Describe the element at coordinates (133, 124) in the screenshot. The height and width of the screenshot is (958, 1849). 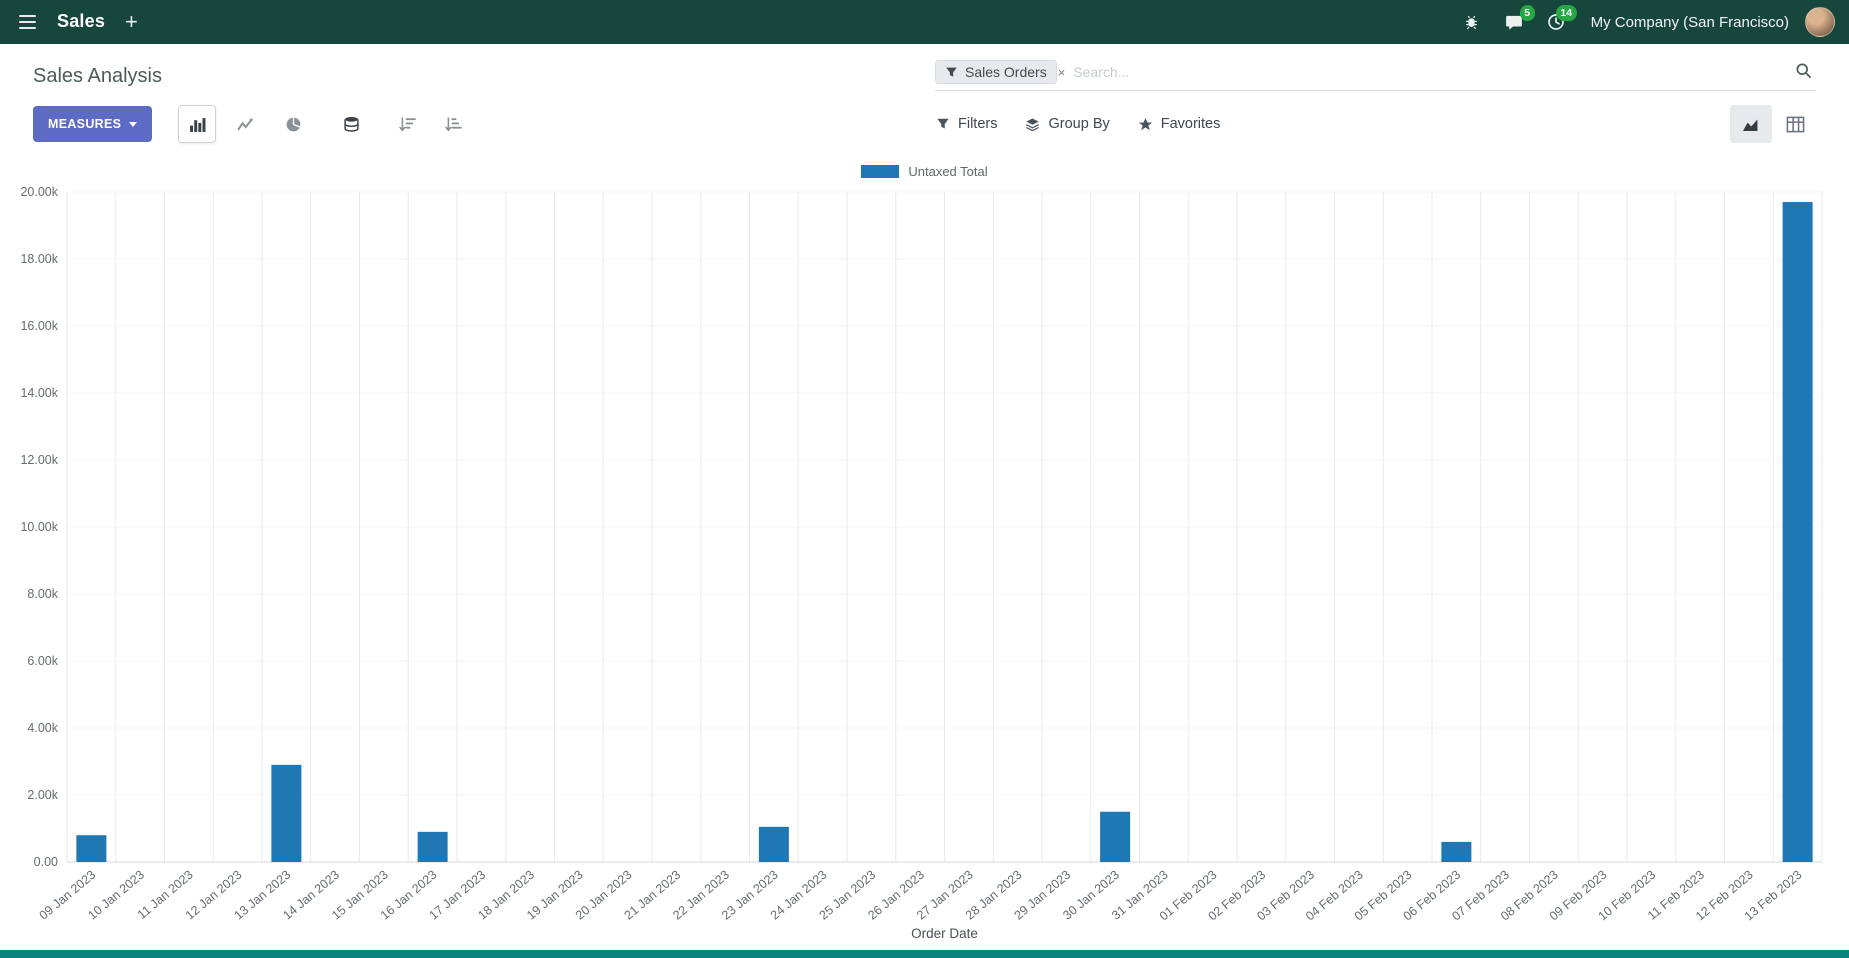
I see `chevron-down-icon` at that location.